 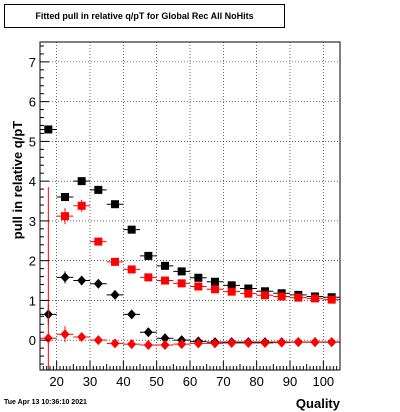 What do you see at coordinates (32, 261) in the screenshot?
I see `y-tick-label: 2` at bounding box center [32, 261].